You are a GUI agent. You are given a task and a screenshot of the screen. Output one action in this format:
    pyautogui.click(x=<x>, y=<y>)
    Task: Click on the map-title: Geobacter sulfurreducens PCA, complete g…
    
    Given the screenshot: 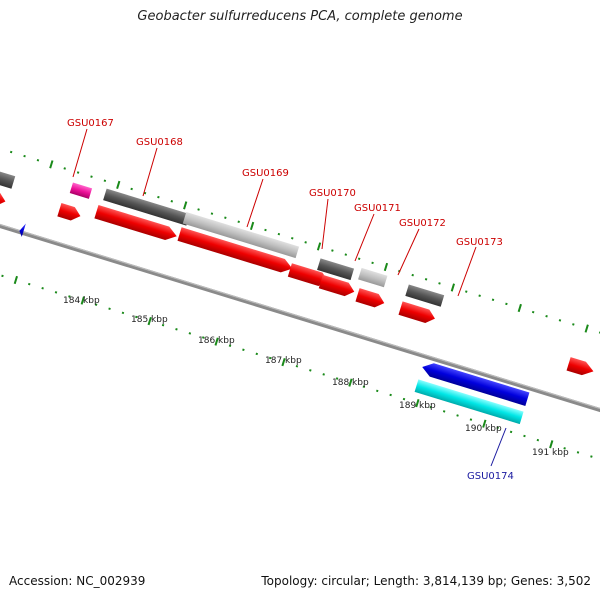 What is the action you would take?
    pyautogui.click(x=300, y=16)
    